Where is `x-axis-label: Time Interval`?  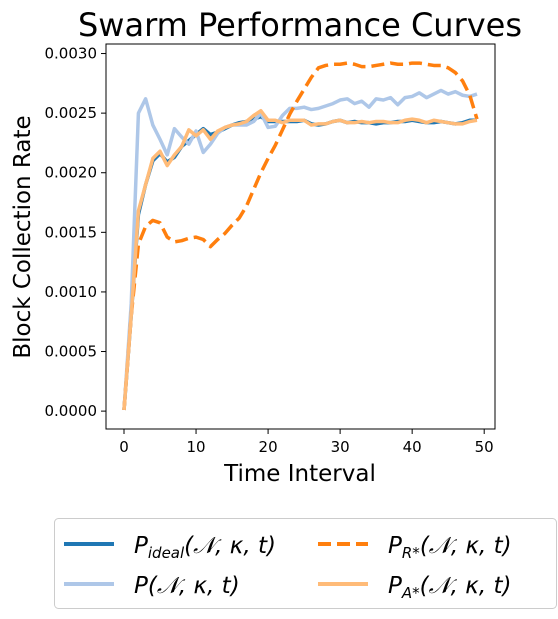
x-axis-label: Time Interval is located at coordinates (299, 474).